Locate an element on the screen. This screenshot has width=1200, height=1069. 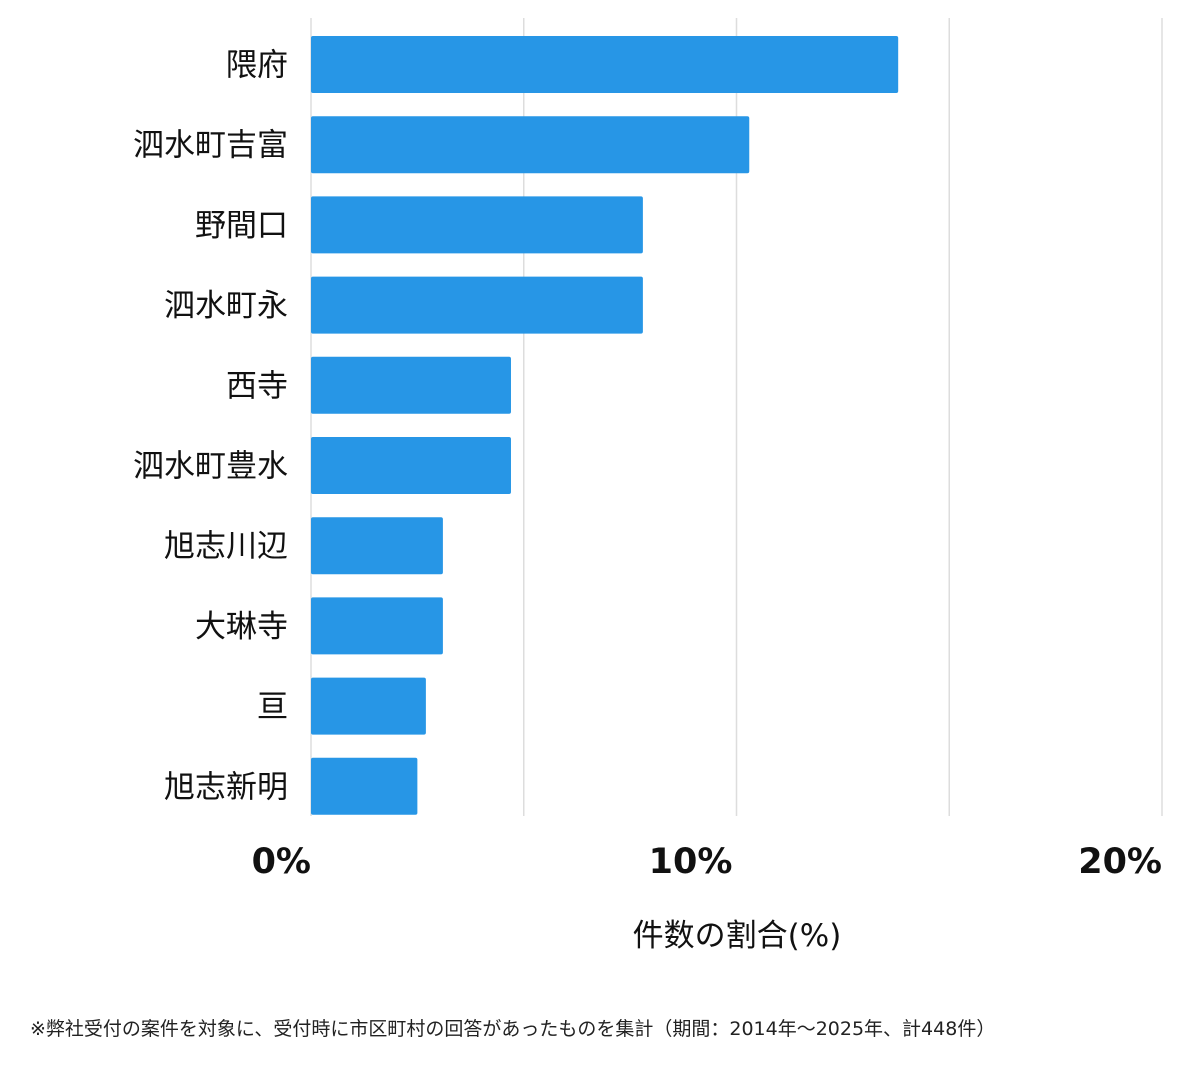
category-label: 亘 is located at coordinates (272, 707).